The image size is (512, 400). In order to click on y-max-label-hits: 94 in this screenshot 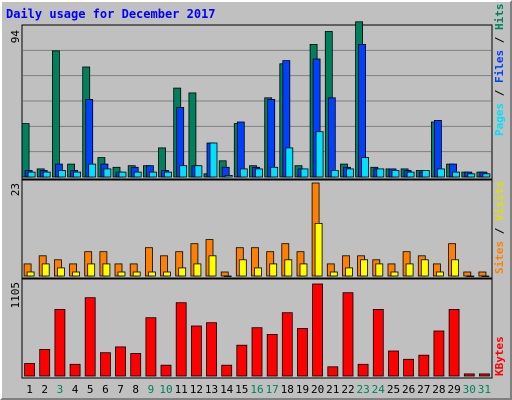, I will do `click(15, 37)`.